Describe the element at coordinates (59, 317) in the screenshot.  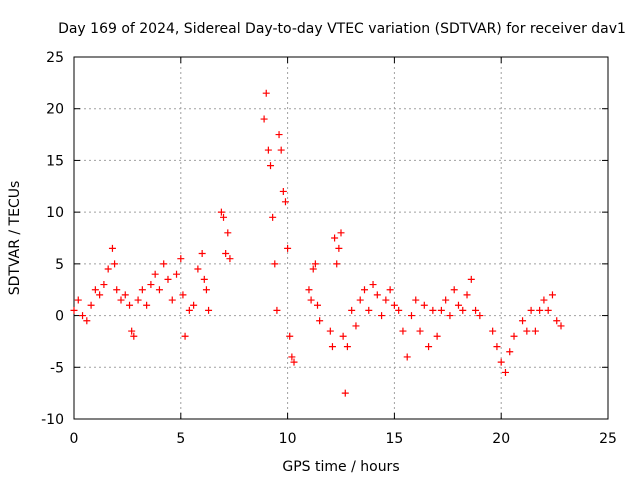
I see `y-tick-label: 0` at that location.